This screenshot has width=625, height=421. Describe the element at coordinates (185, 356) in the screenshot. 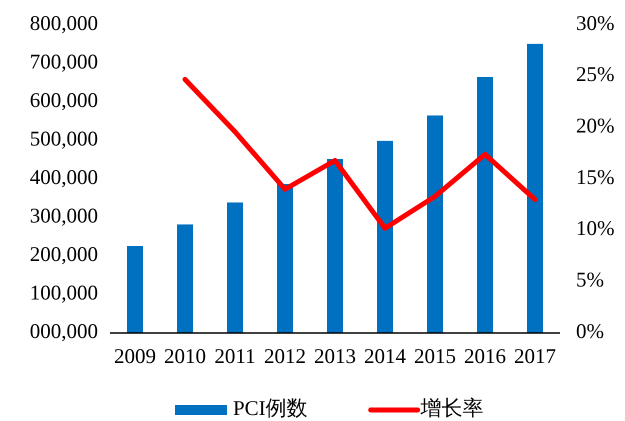

I see `x-tick-label: 2010` at that location.